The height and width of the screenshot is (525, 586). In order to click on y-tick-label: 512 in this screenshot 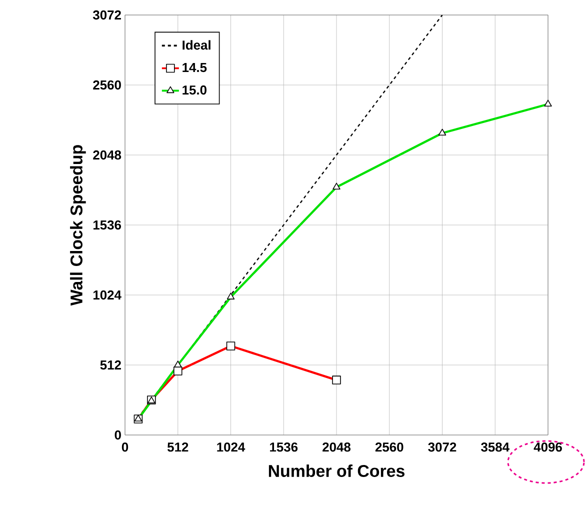, I will do `click(110, 365)`.